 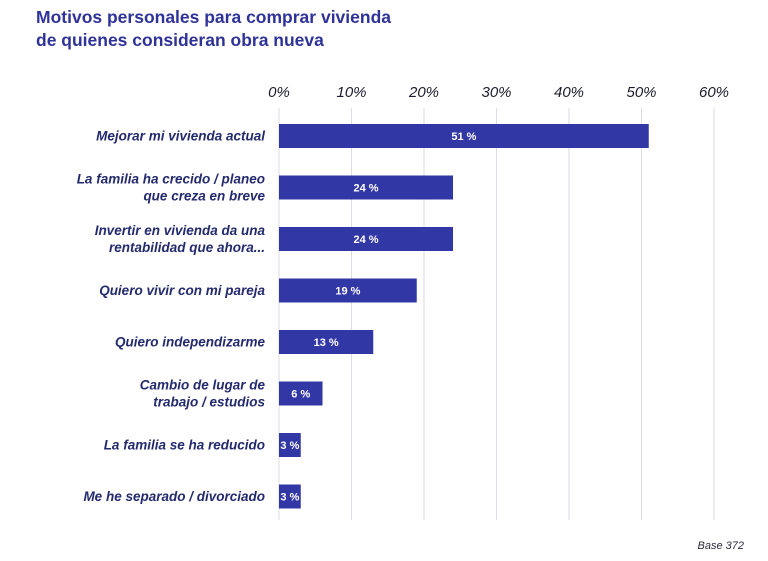 What do you see at coordinates (209, 402) in the screenshot?
I see `category-label: trabajo / estudios` at bounding box center [209, 402].